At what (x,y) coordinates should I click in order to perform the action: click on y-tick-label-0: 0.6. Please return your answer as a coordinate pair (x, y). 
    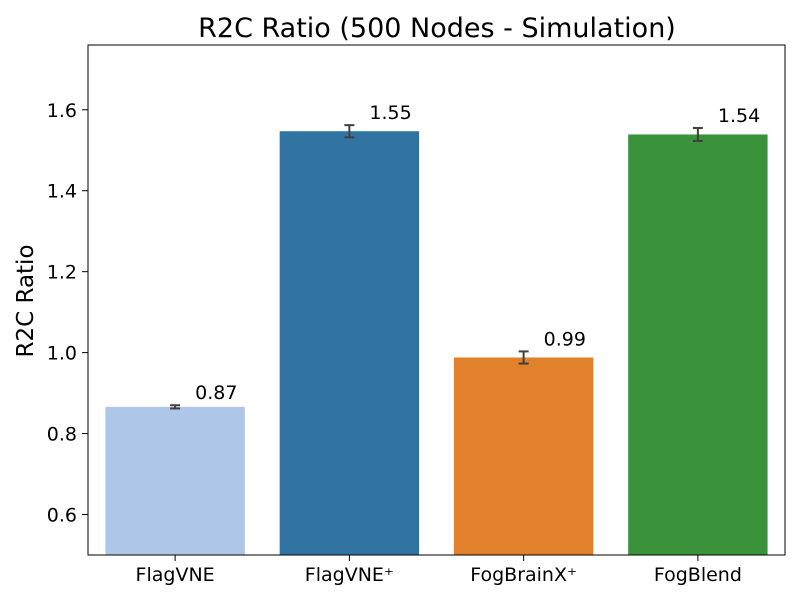
    Looking at the image, I should click on (62, 516).